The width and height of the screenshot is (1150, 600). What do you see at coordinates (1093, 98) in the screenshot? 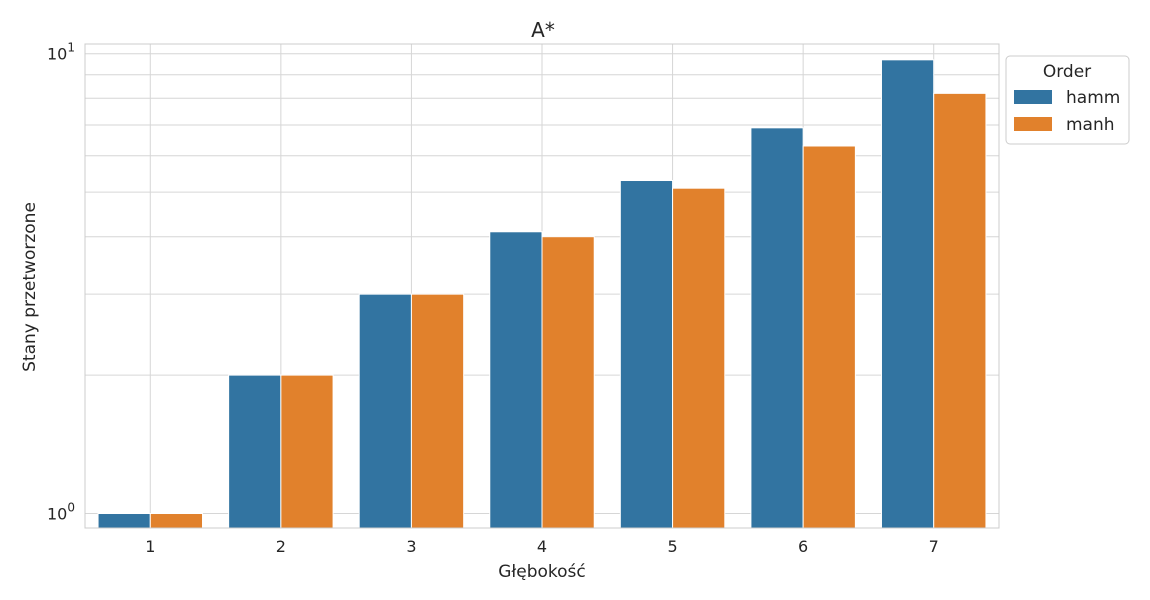
I see `legend-label-hamm: hamm` at bounding box center [1093, 98].